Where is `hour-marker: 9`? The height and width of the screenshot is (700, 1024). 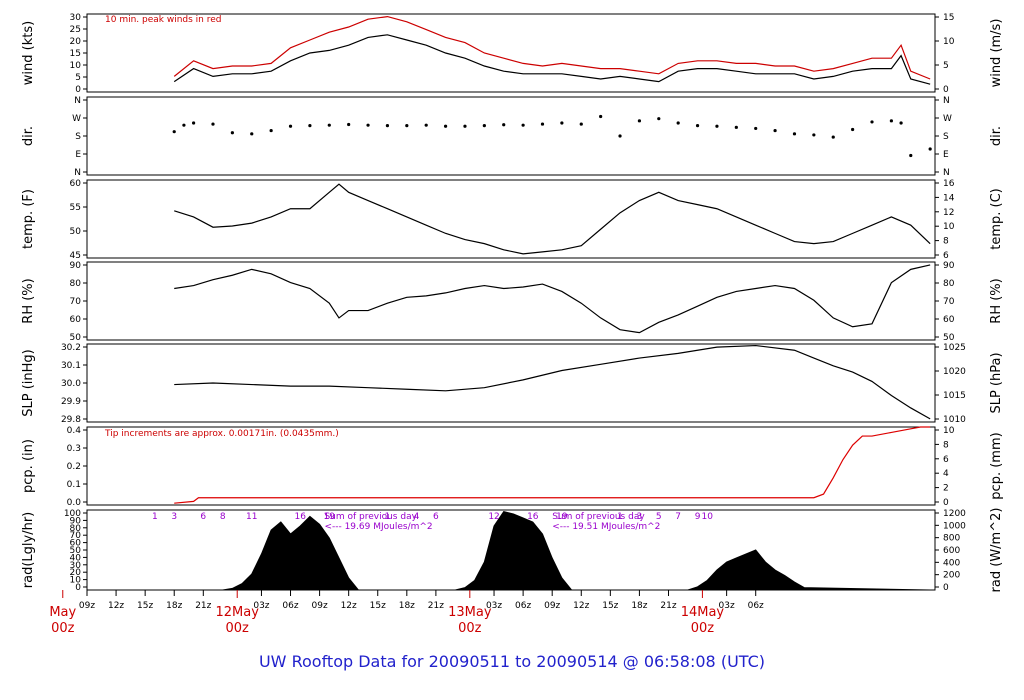
hour-marker: 9 is located at coordinates (698, 517).